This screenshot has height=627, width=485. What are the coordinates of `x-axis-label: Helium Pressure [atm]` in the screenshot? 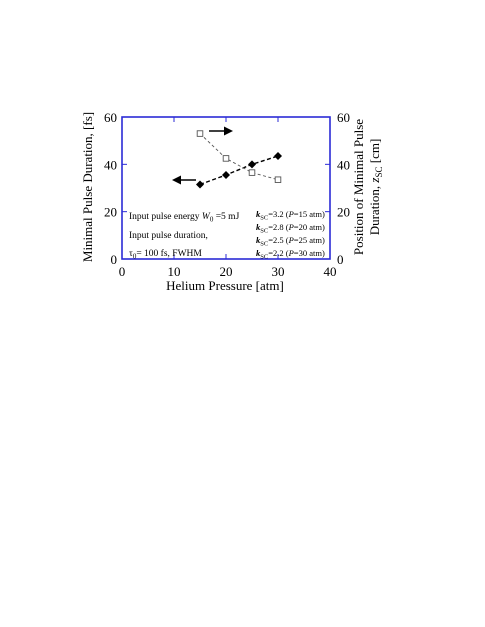 It's located at (225, 285).